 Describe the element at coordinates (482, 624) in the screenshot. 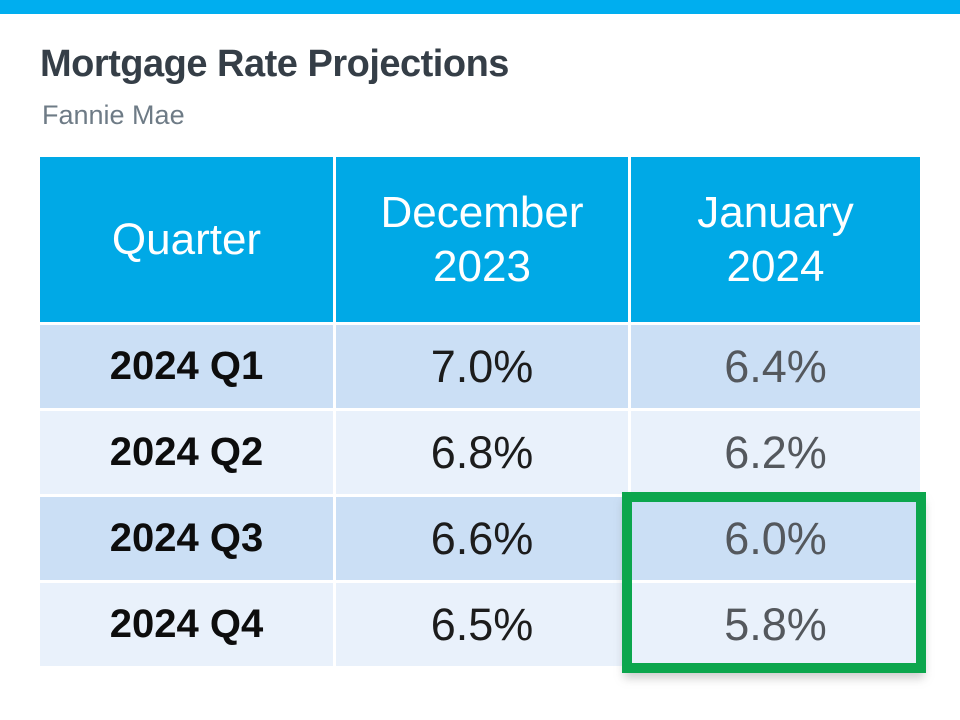

I see `dec-value-cell-q4: 6.5%` at that location.